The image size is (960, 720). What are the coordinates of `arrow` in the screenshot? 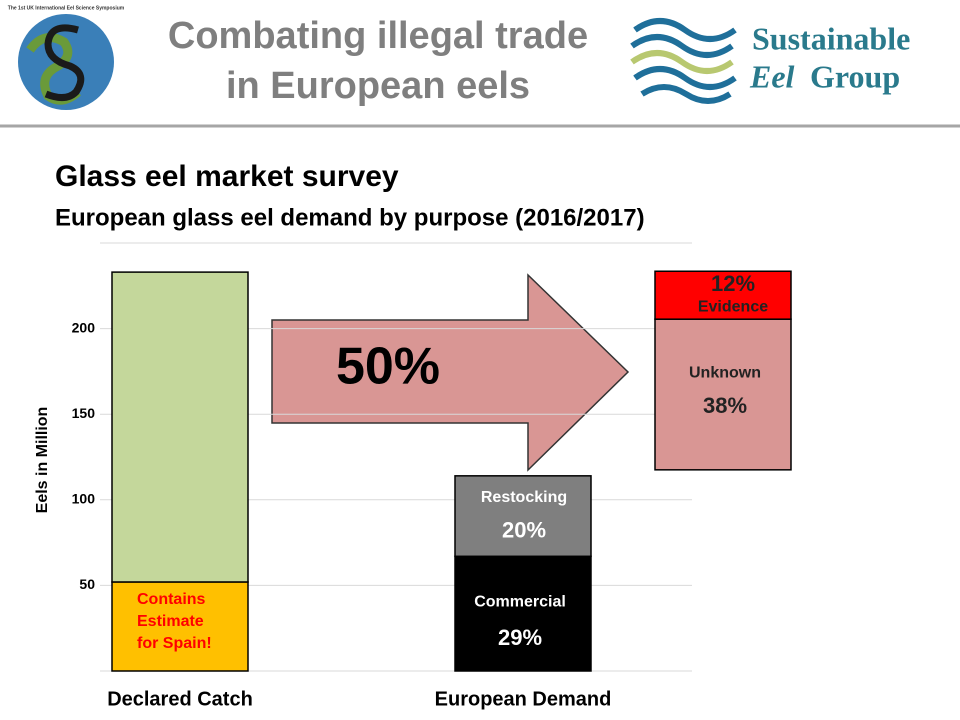 It's located at (450, 372).